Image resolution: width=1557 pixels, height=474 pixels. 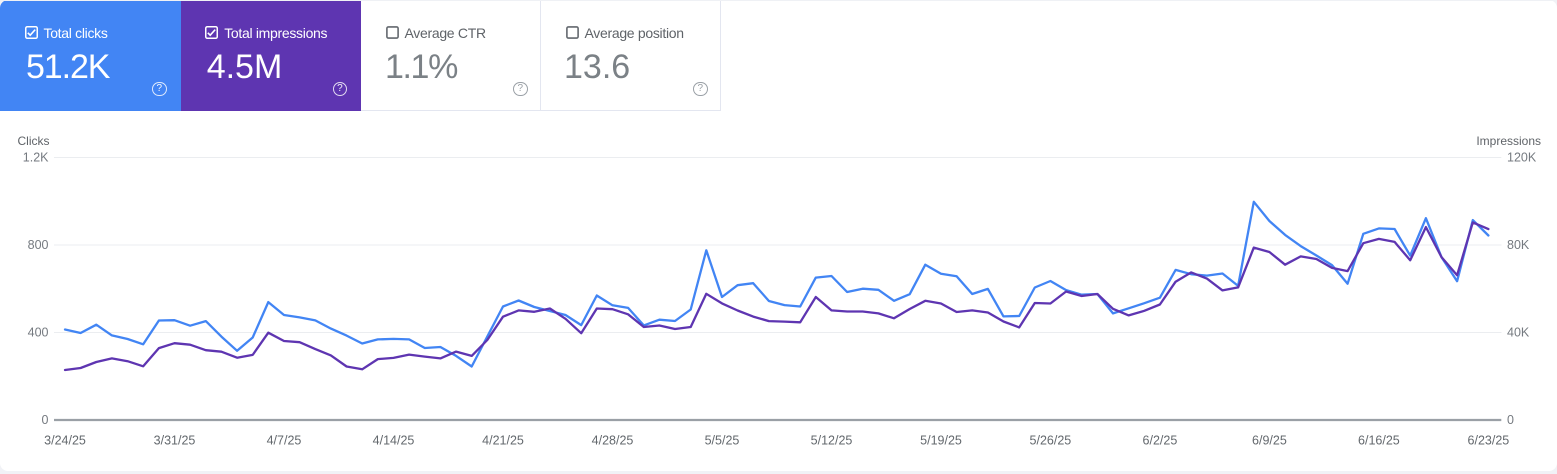 I want to click on svg-text: 6/9/25, so click(x=1269, y=441).